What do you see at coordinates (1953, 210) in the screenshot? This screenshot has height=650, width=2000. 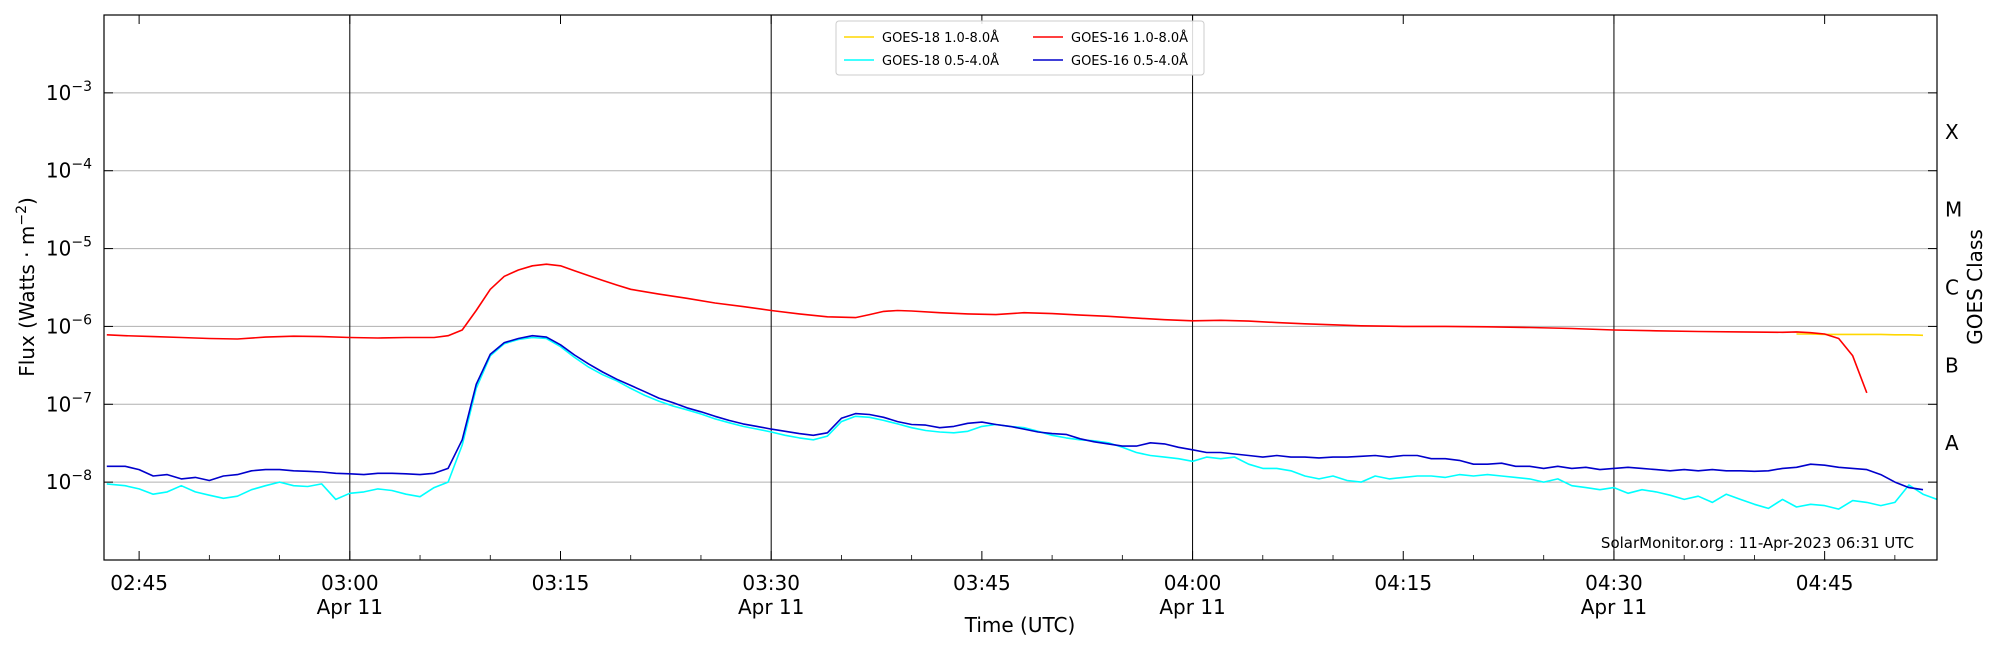 I see `goes-class-m: M` at bounding box center [1953, 210].